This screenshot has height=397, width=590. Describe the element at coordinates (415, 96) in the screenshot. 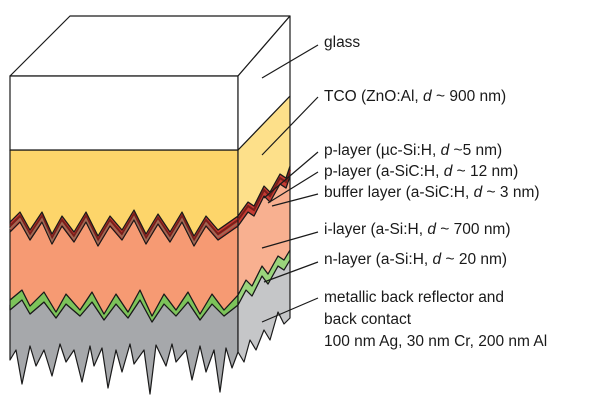

I see `label-tco: TCO (ZnO:Al, d ~ 900 nm)` at that location.